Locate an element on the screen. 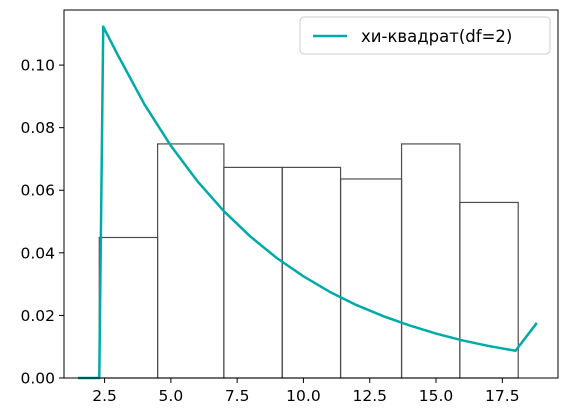  legend-label: хи-квадрат(df=2) is located at coordinates (436, 36).